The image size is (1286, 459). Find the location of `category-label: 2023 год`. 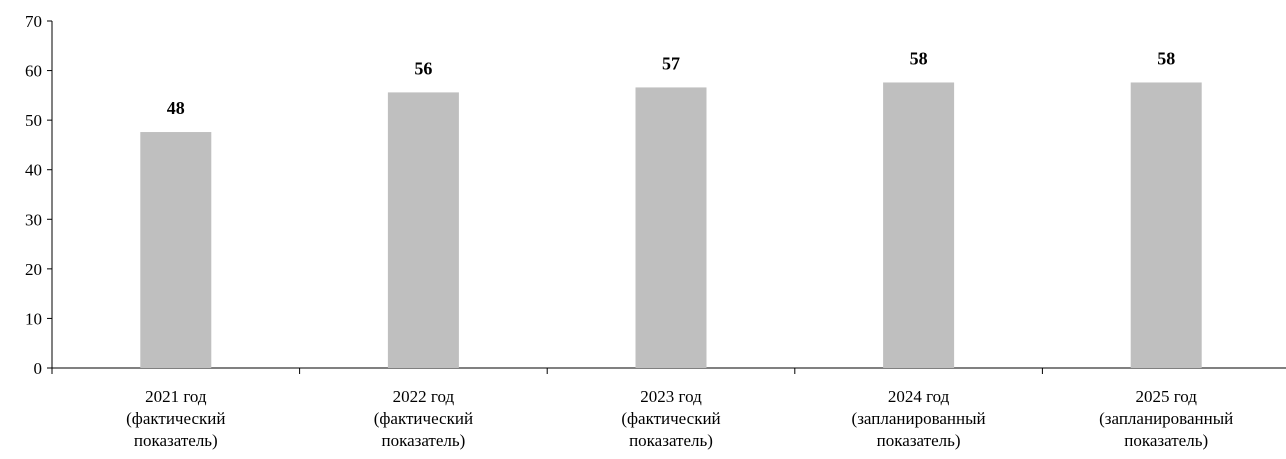

category-label: 2023 год is located at coordinates (671, 396).